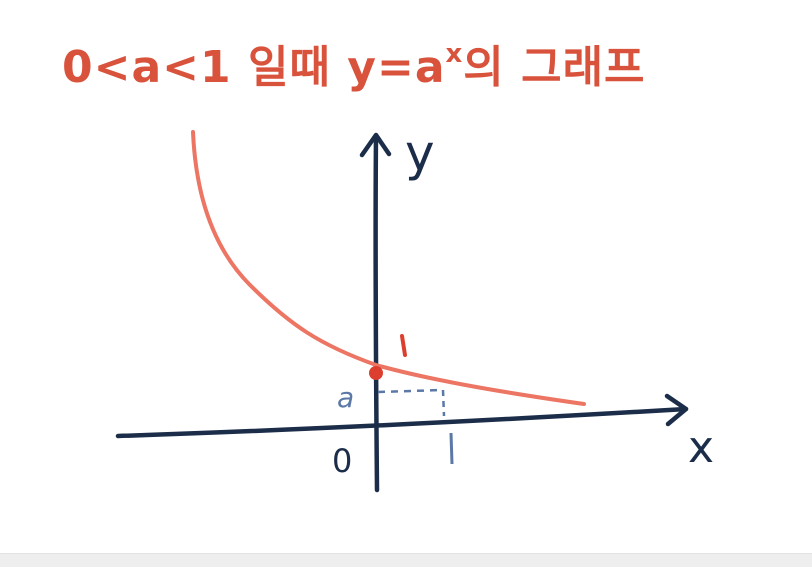 The width and height of the screenshot is (812, 567). Describe the element at coordinates (406, 560) in the screenshot. I see `bottom-strip` at that location.